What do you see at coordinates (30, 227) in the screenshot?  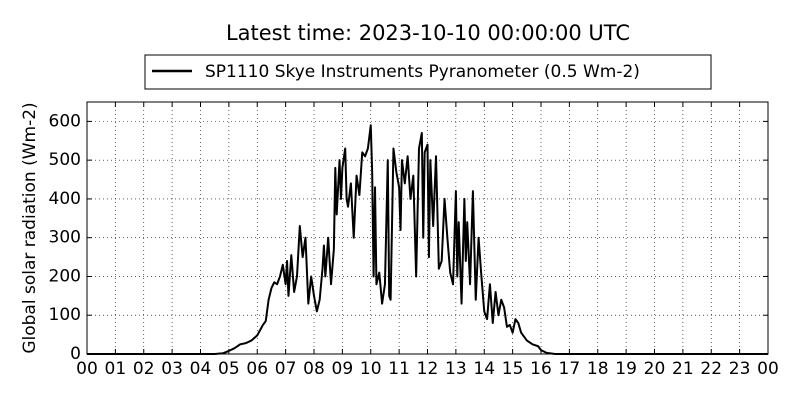 I see `y-axis-label: Global solar radiation (Wm-2)` at bounding box center [30, 227].